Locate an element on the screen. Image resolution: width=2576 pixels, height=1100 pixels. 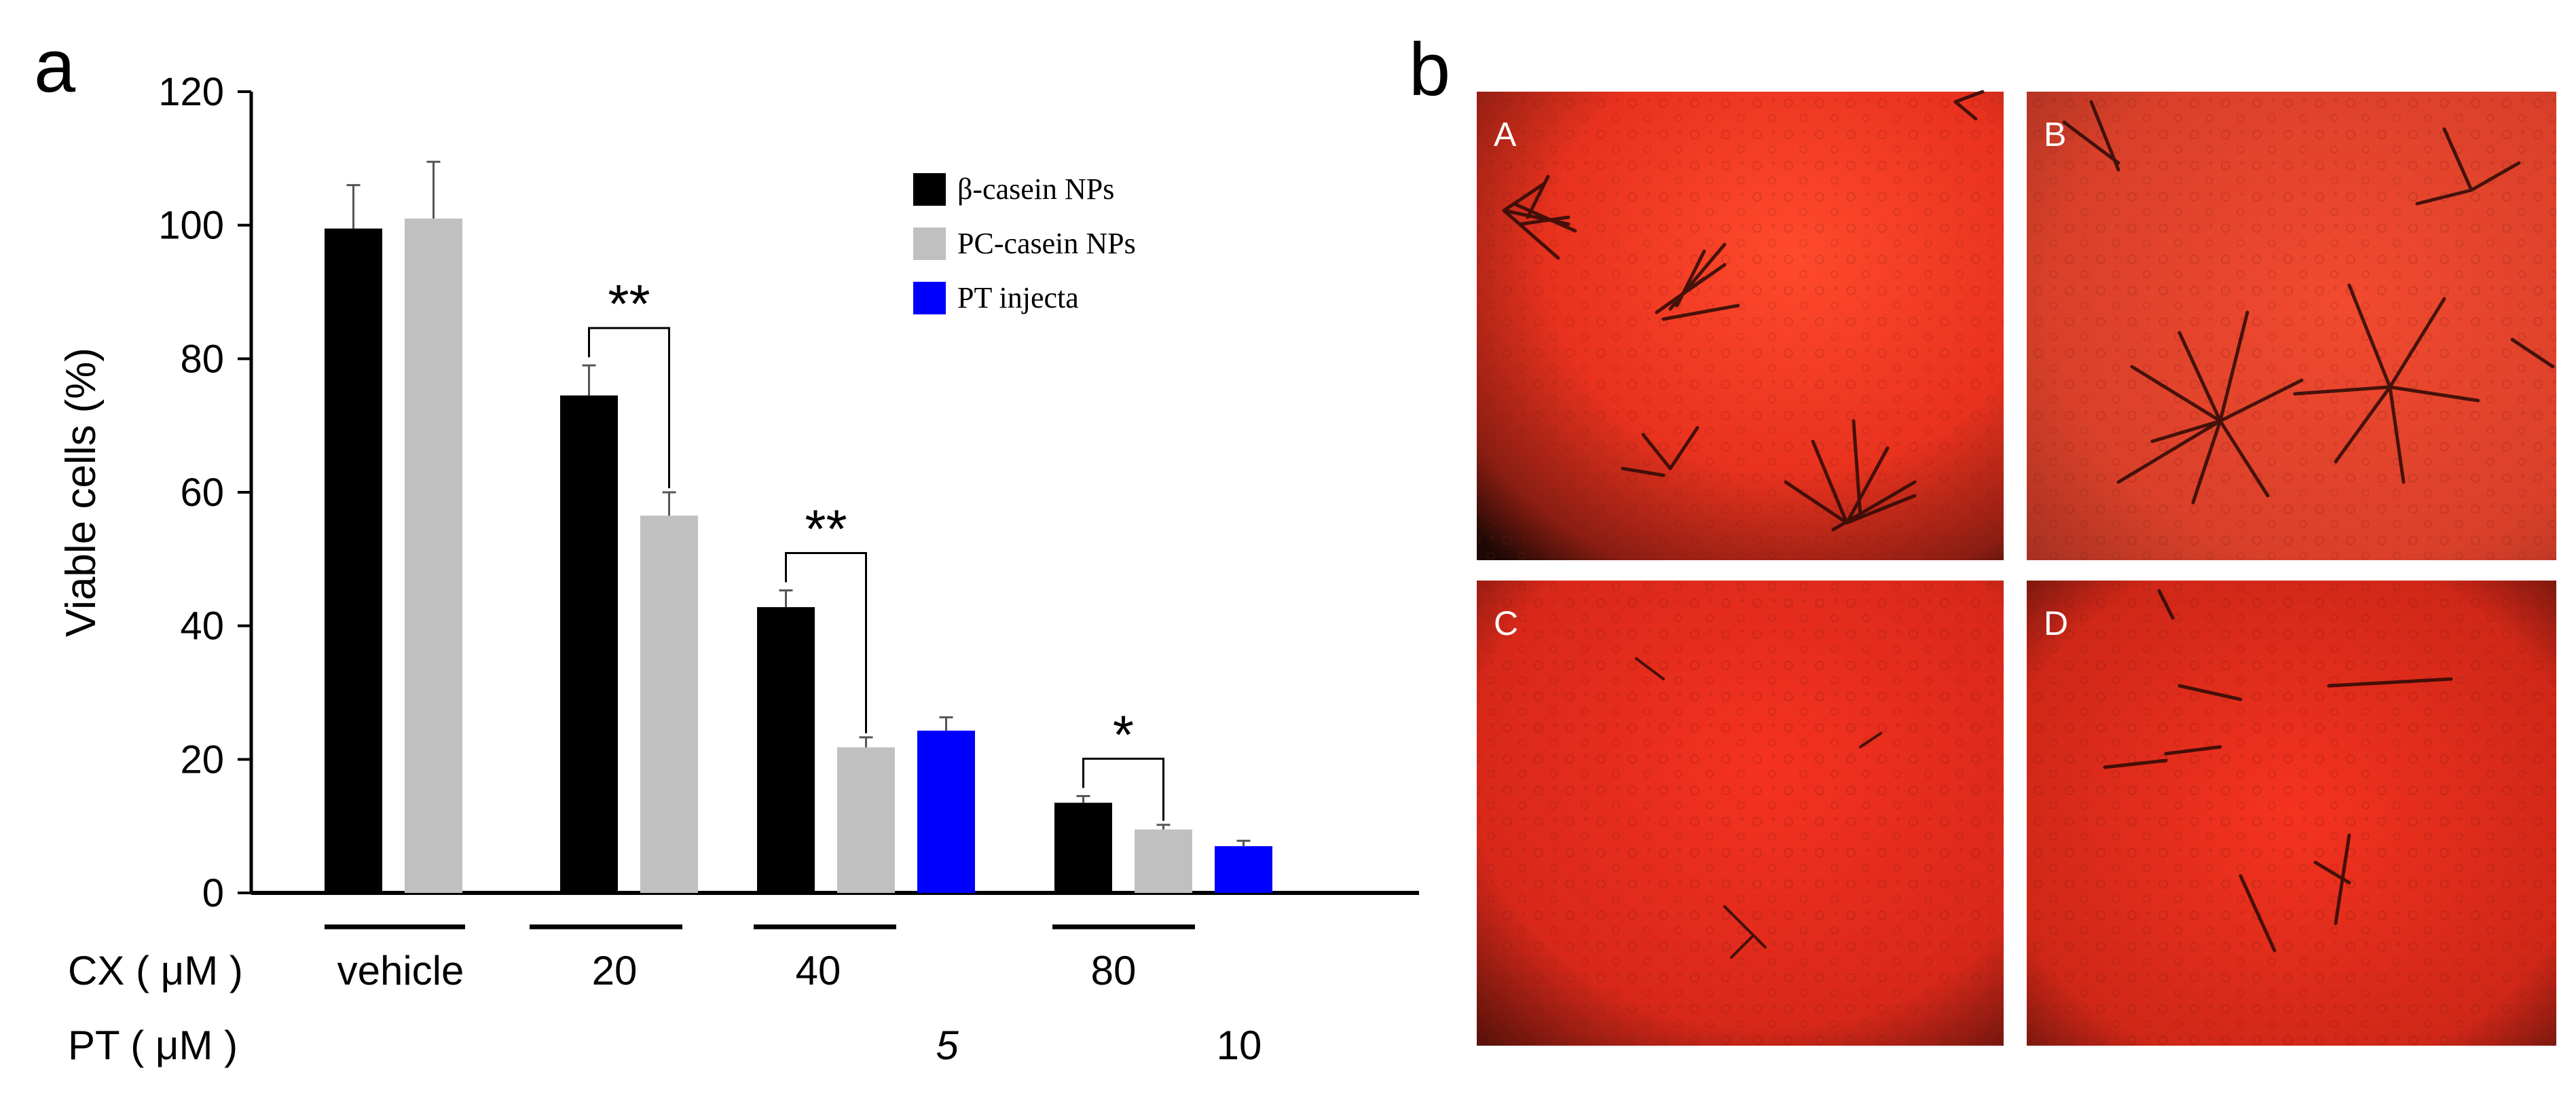
panel-b-label: b is located at coordinates (1430, 69).